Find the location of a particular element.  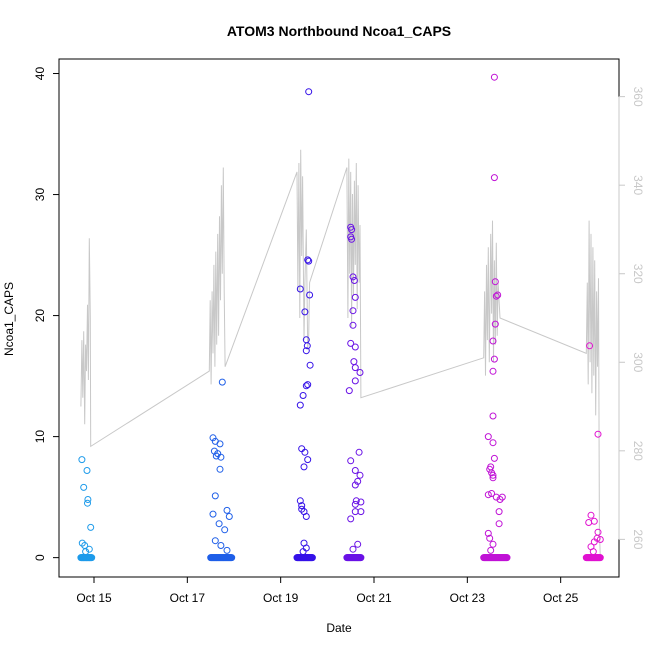

y-axis-left: 0 10 20 30 40 is located at coordinates (46, 314).